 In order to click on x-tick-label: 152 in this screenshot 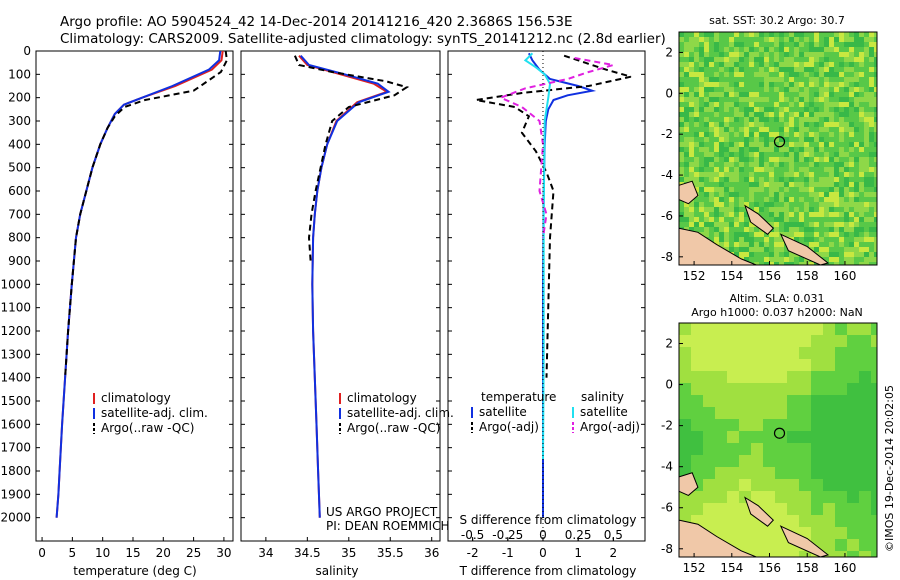, I will do `click(694, 568)`.